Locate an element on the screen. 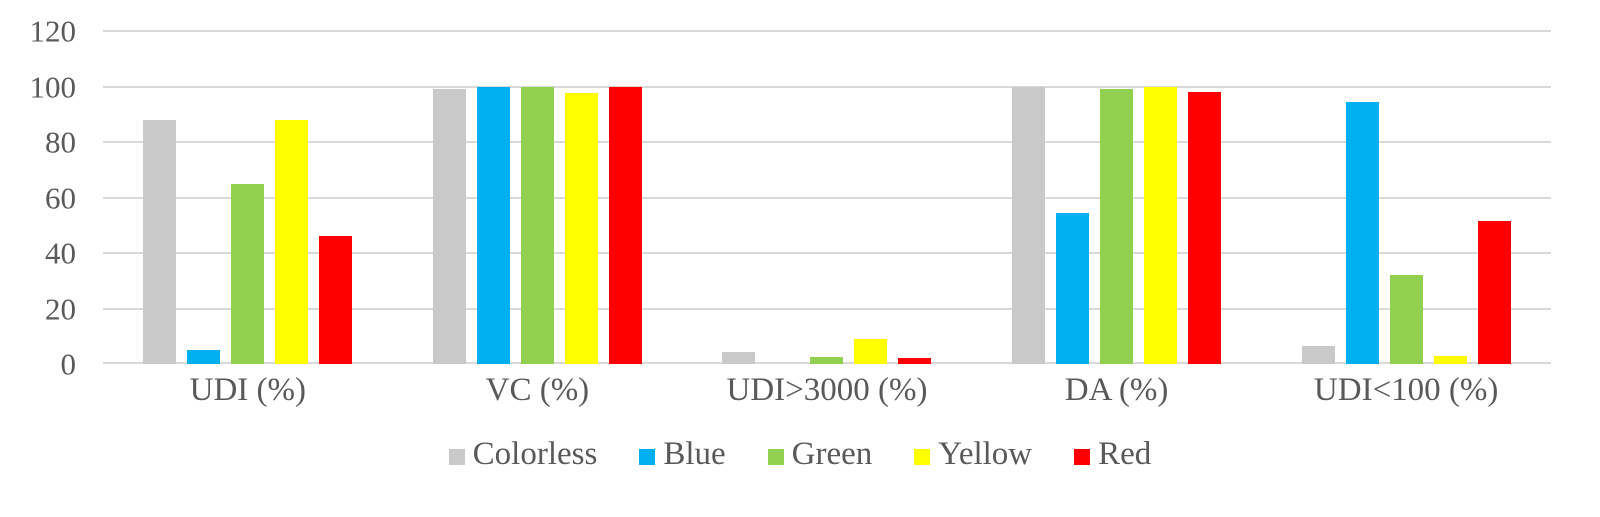 This screenshot has height=517, width=1600. legend: Colorless Blue Green Yellow Red is located at coordinates (800, 454).